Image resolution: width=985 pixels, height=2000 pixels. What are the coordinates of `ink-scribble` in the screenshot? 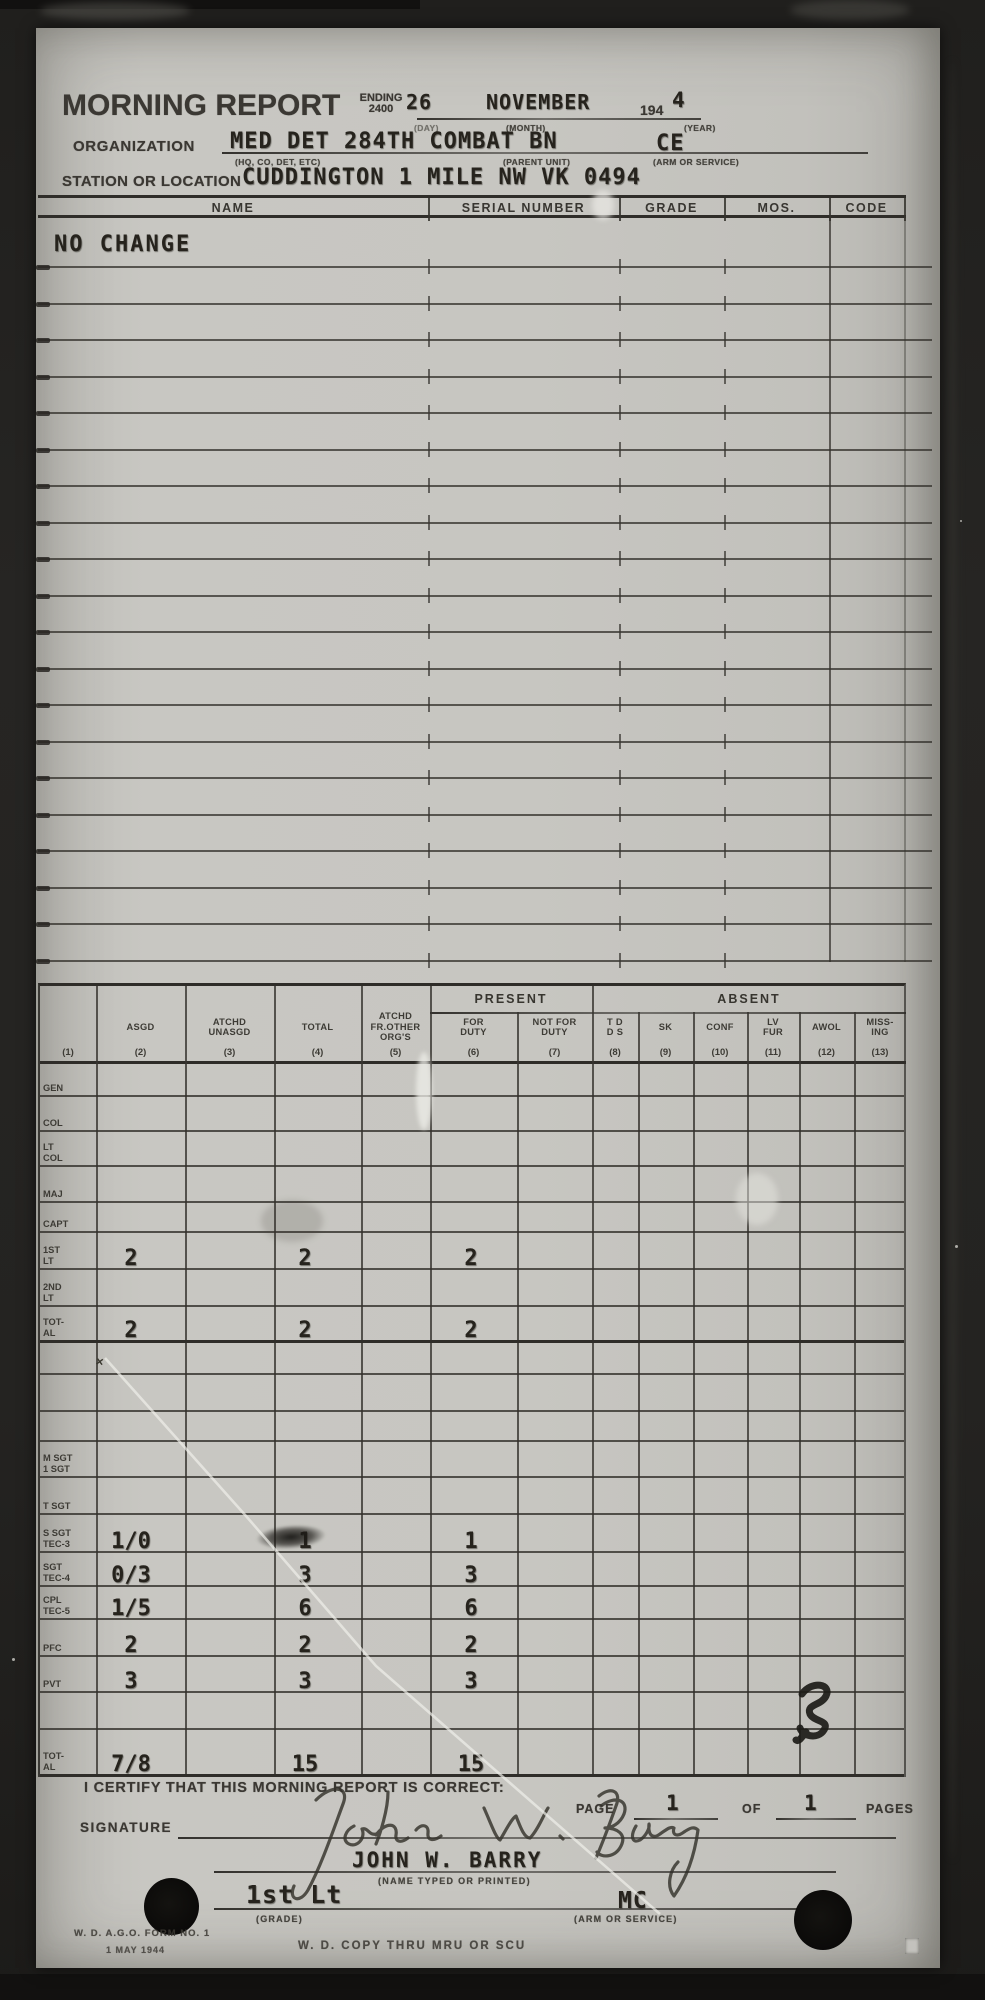 It's located at (811, 1712).